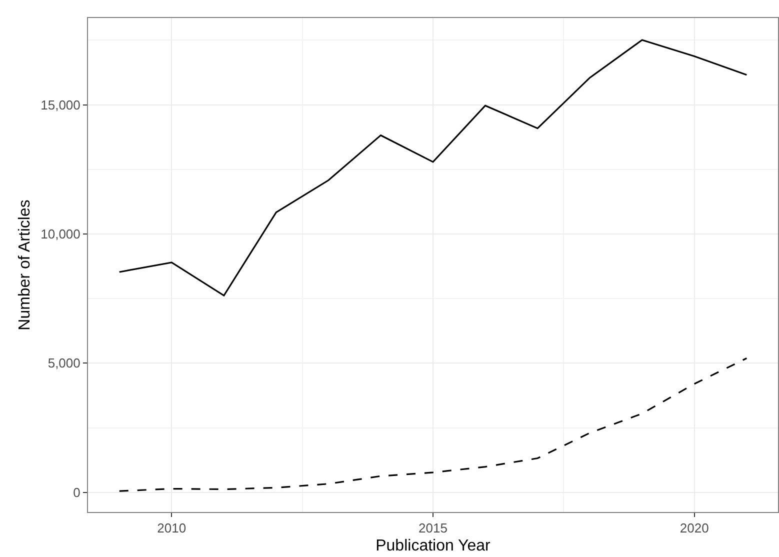 Image resolution: width=779 pixels, height=557 pixels. What do you see at coordinates (64, 363) in the screenshot?
I see `y-tick-label: 5,000` at bounding box center [64, 363].